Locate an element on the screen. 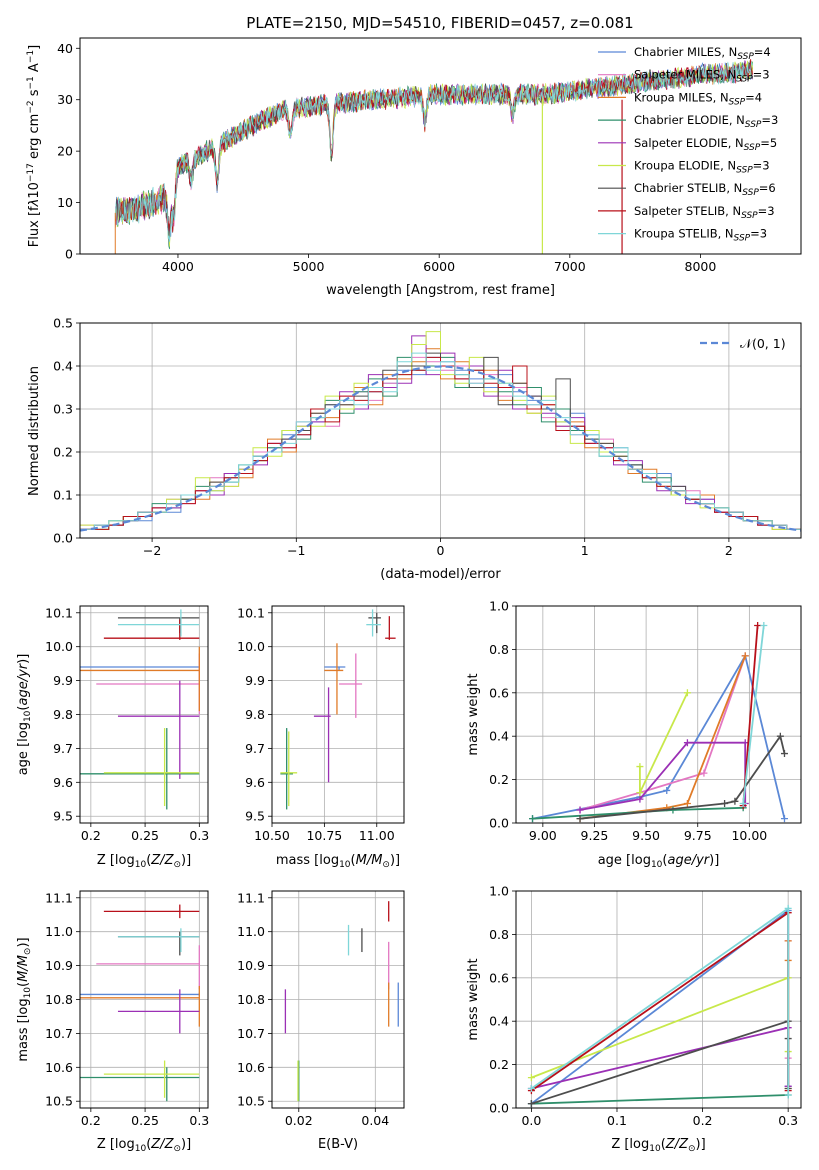 Image resolution: width=819 pixels, height=1170 pixels. mwz-xtick-label: 0.0 is located at coordinates (531, 1120).